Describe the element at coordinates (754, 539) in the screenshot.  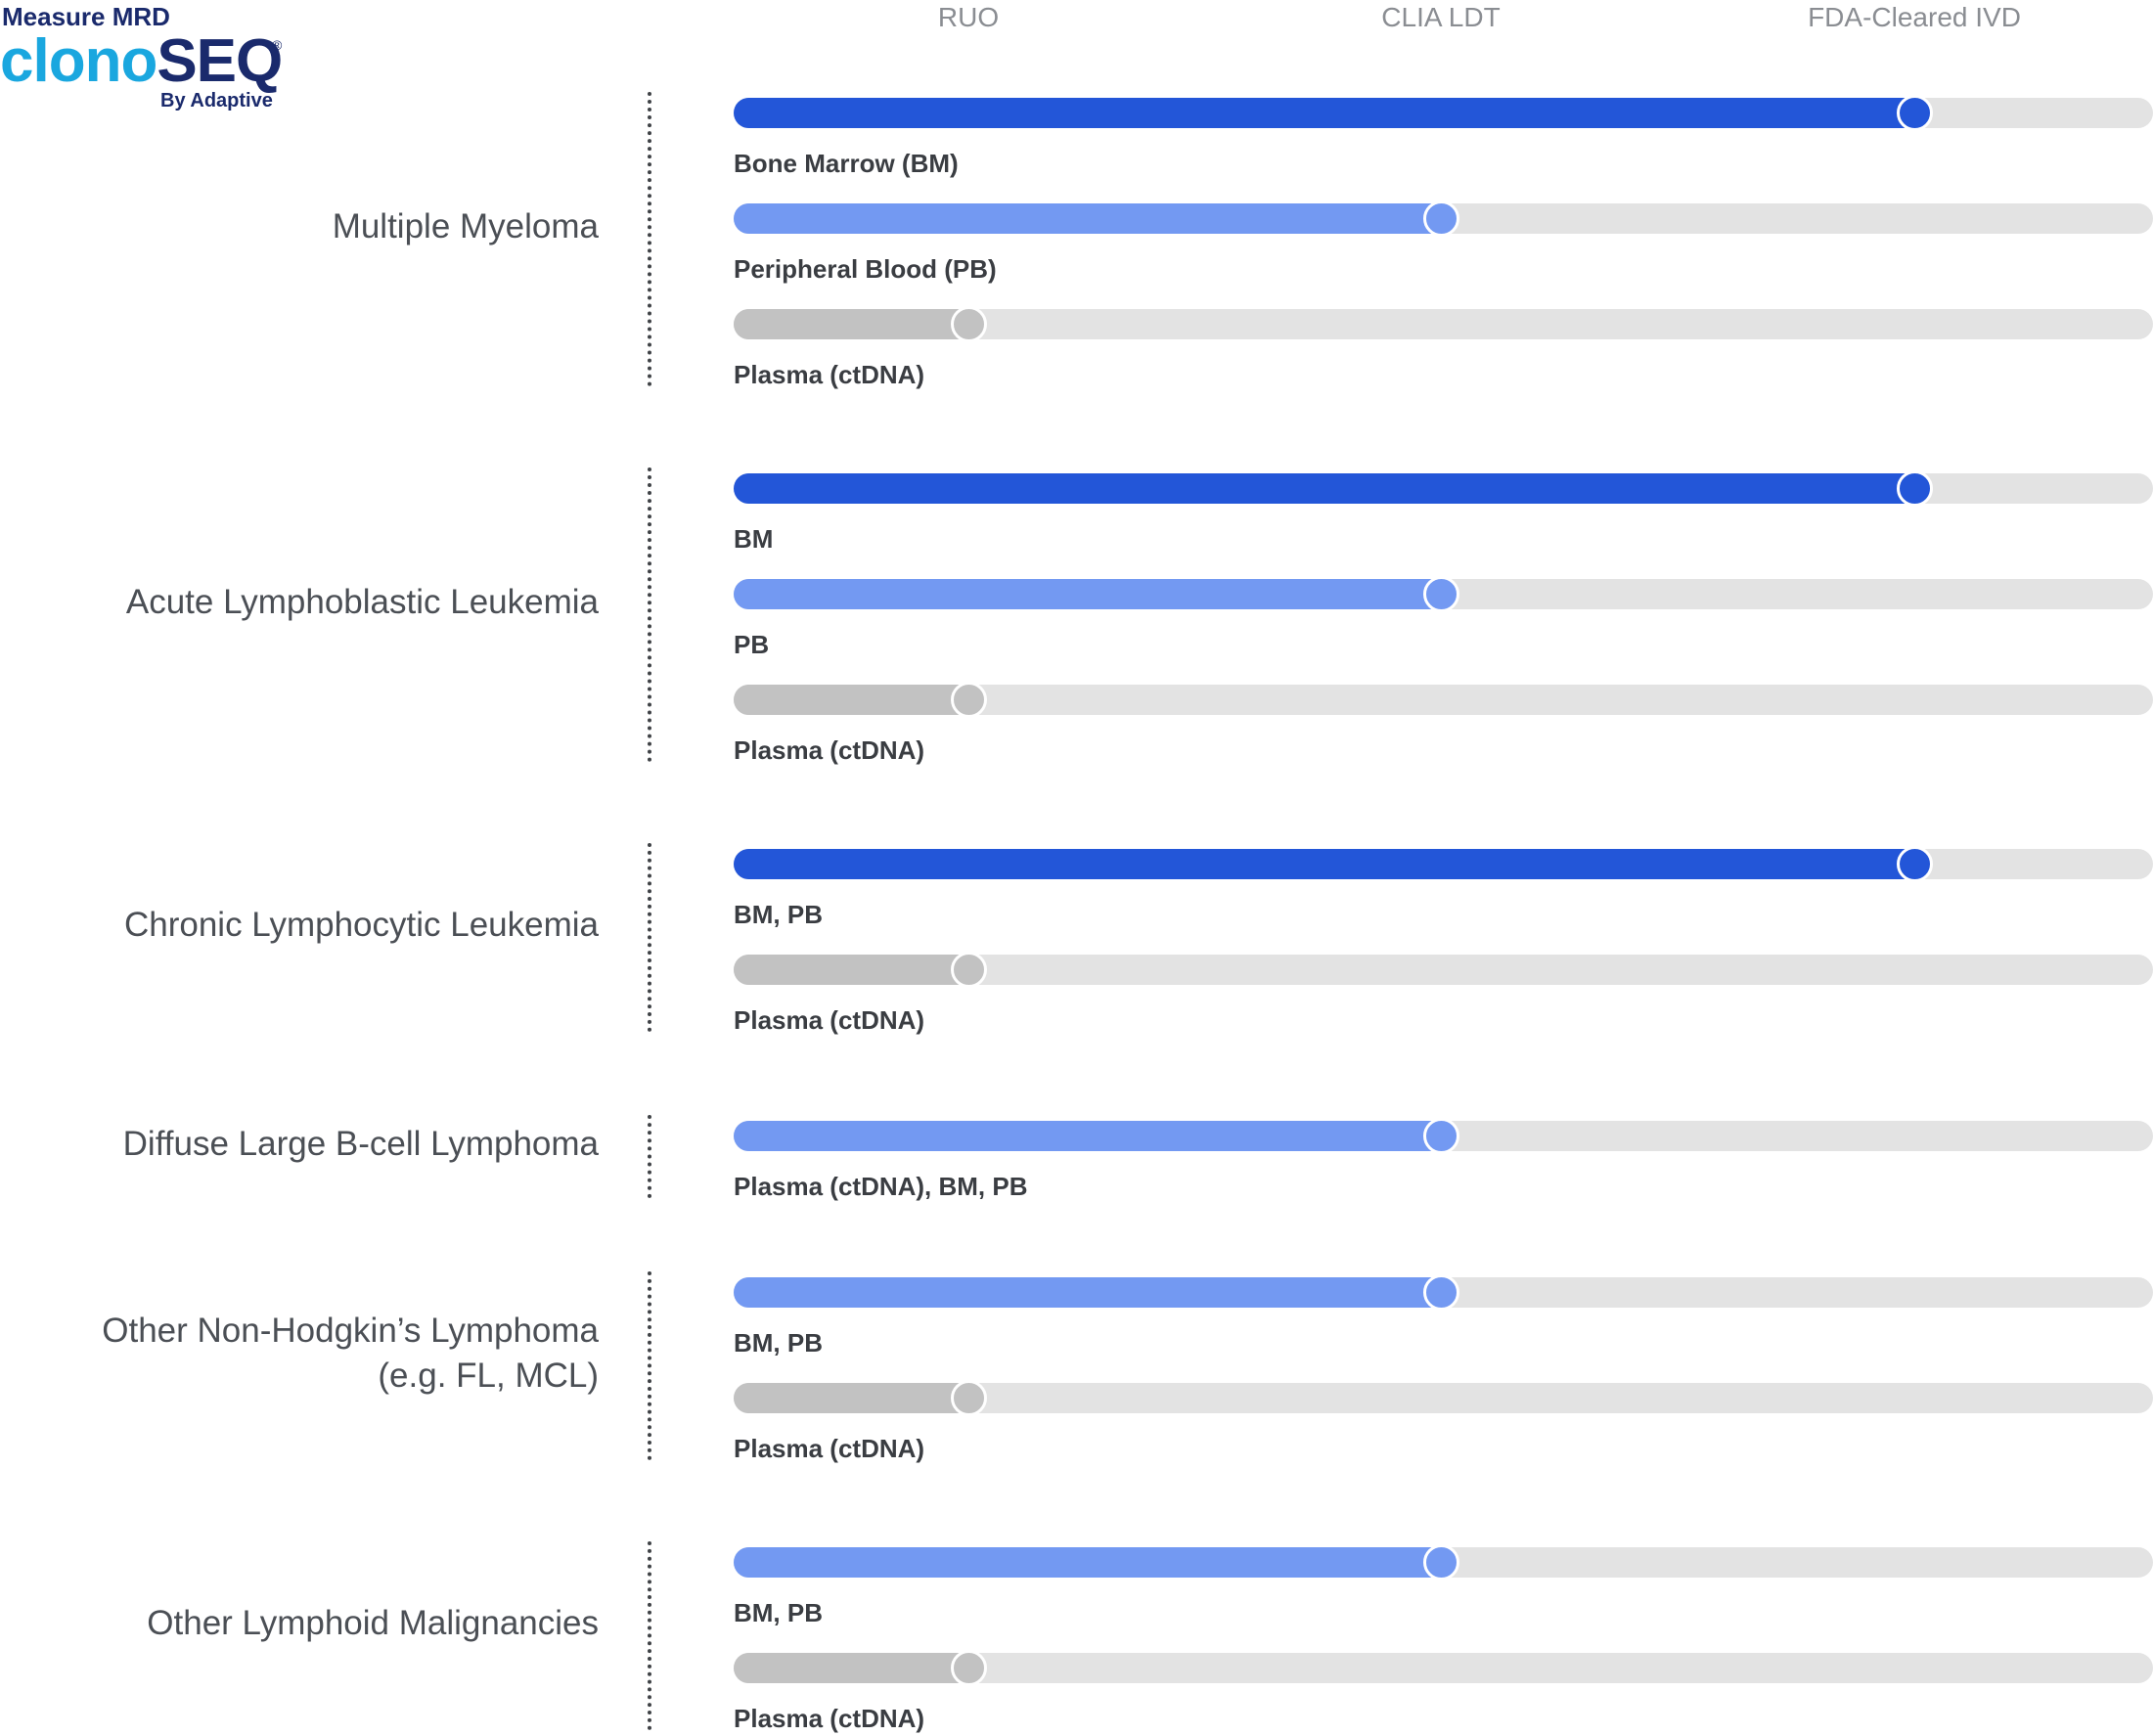
I see `bar-label: BM` at that location.